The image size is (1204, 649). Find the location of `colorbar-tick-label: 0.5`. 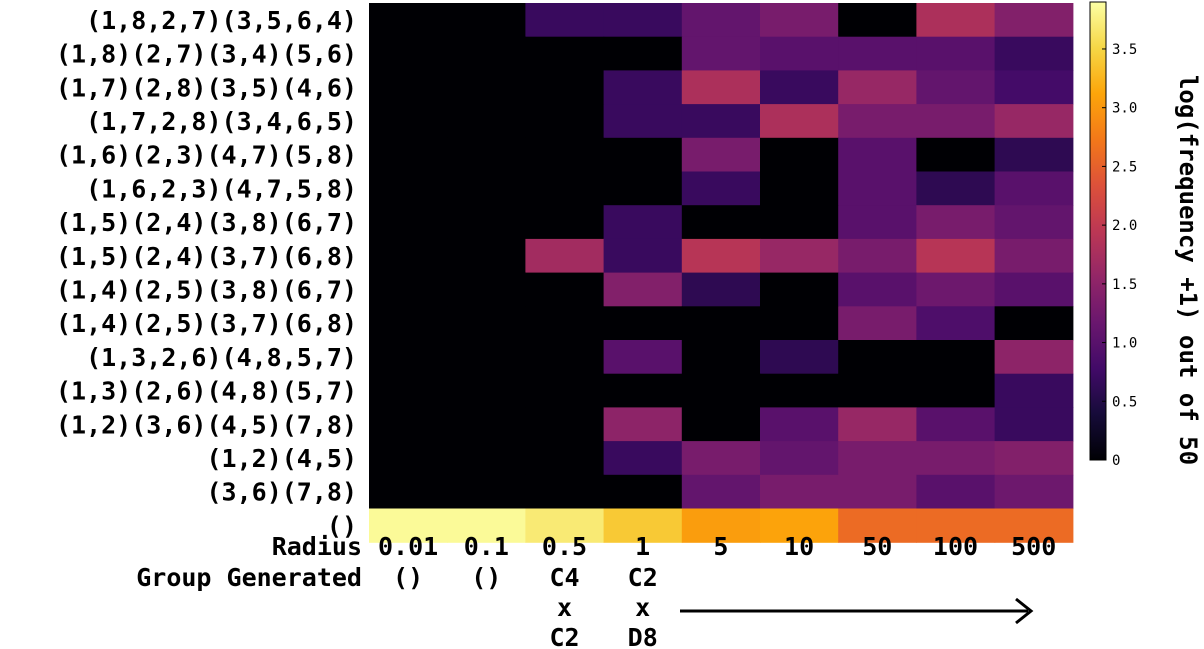

colorbar-tick-label: 0.5 is located at coordinates (1124, 402).